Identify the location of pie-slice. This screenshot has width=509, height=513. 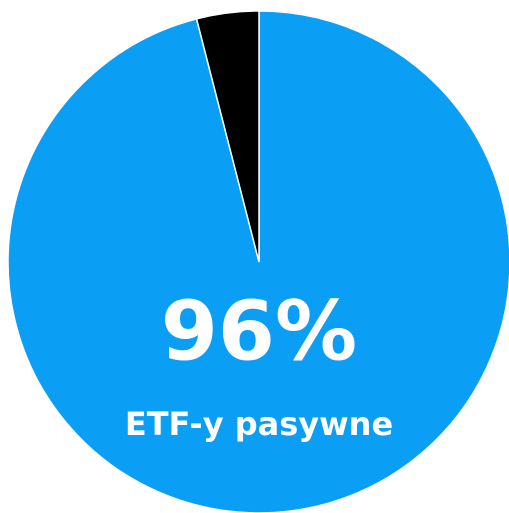
(227, 136).